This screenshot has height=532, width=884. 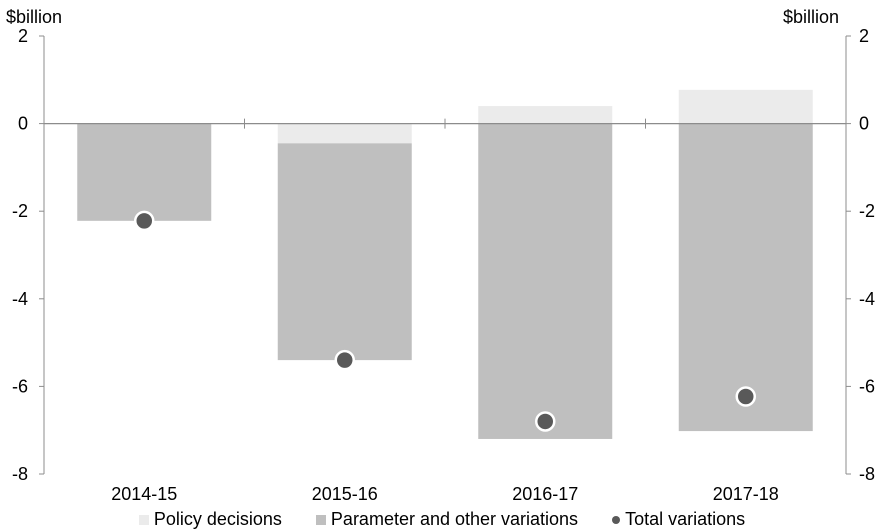 I want to click on y-tick-label-left: 2, so click(x=23, y=36).